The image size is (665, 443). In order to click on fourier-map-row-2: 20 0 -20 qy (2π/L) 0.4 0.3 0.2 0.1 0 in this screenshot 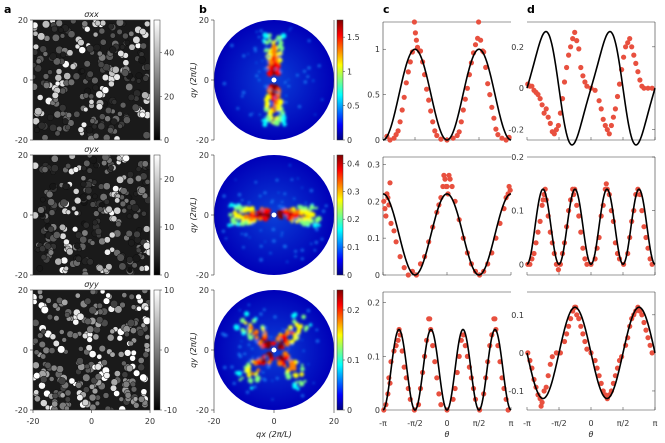, I will do `click(274, 215)`.